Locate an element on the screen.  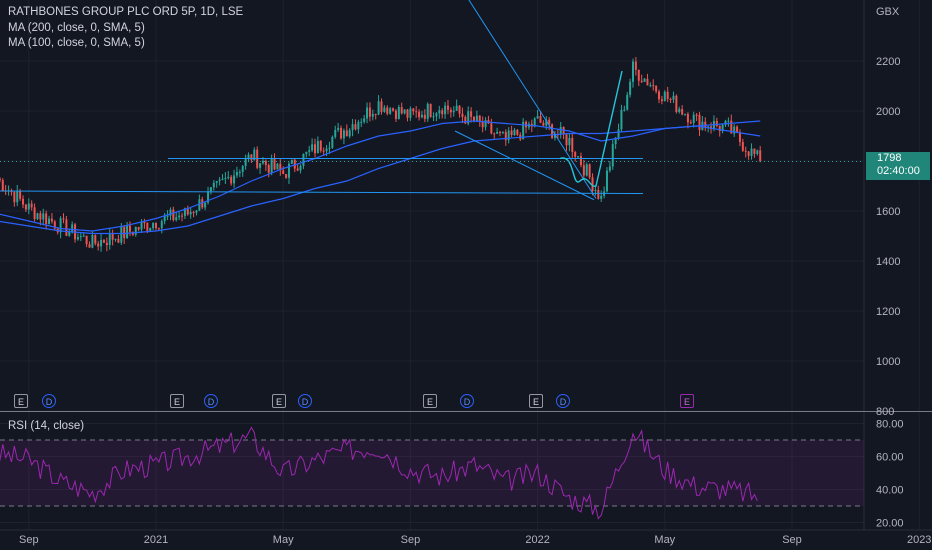
time-tick-label: Sep is located at coordinates (29, 540).